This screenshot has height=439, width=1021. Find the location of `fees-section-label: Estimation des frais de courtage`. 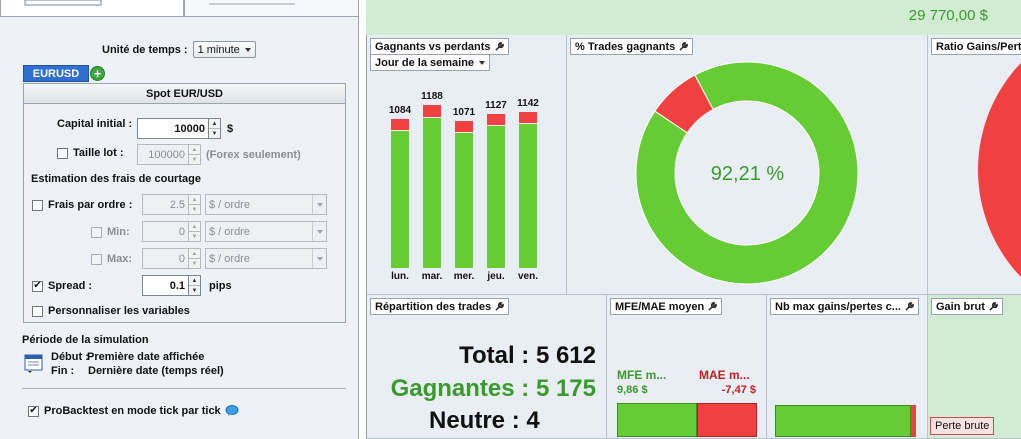

fees-section-label: Estimation des frais de courtage is located at coordinates (116, 179).